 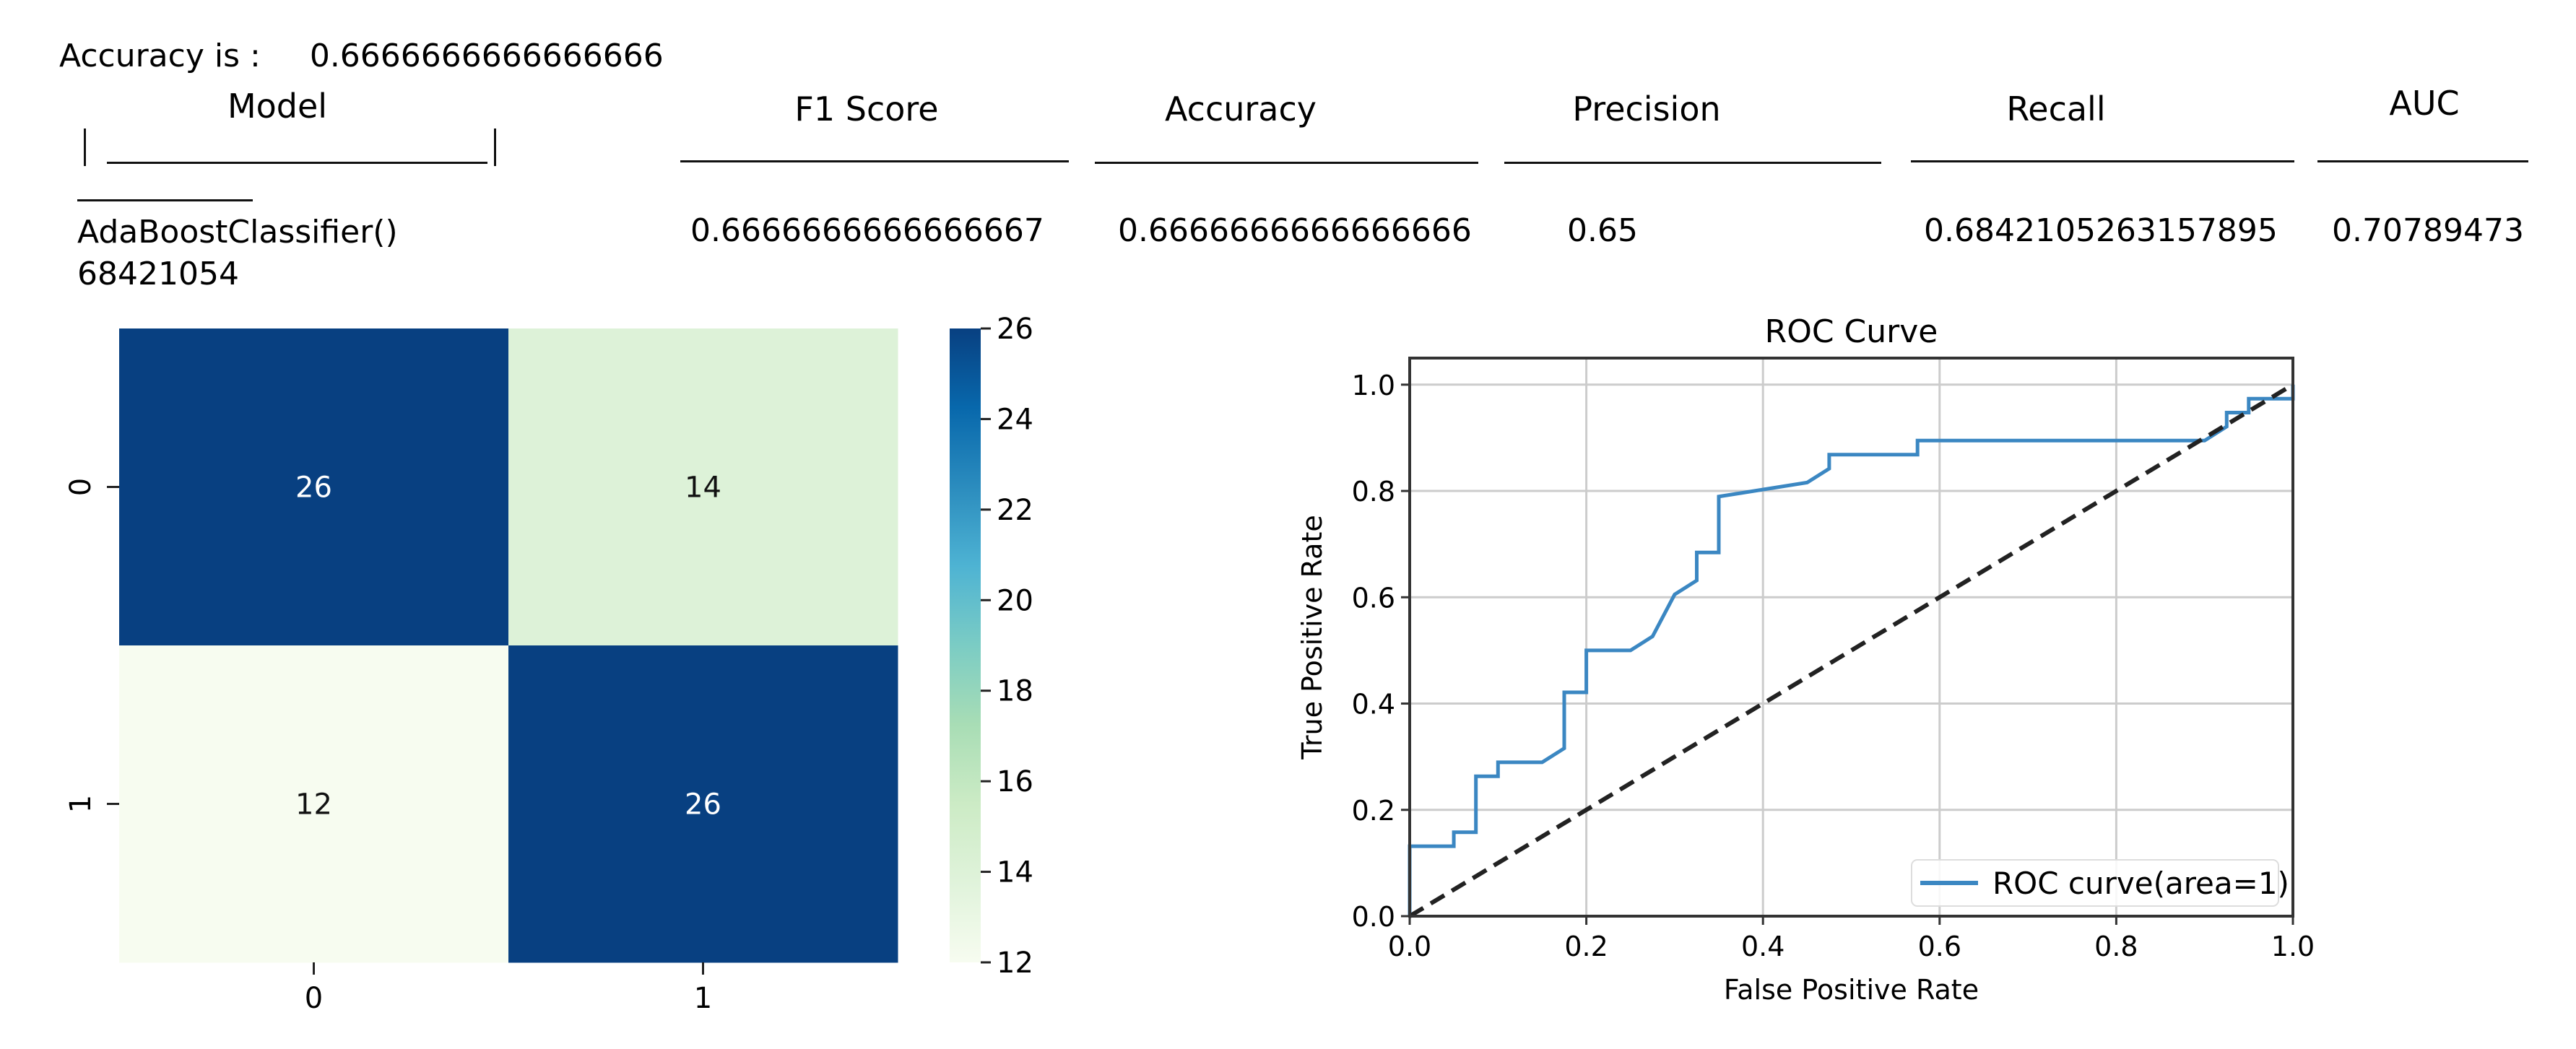 I want to click on cell-f1-score: 0.6666666666666667, so click(x=867, y=230).